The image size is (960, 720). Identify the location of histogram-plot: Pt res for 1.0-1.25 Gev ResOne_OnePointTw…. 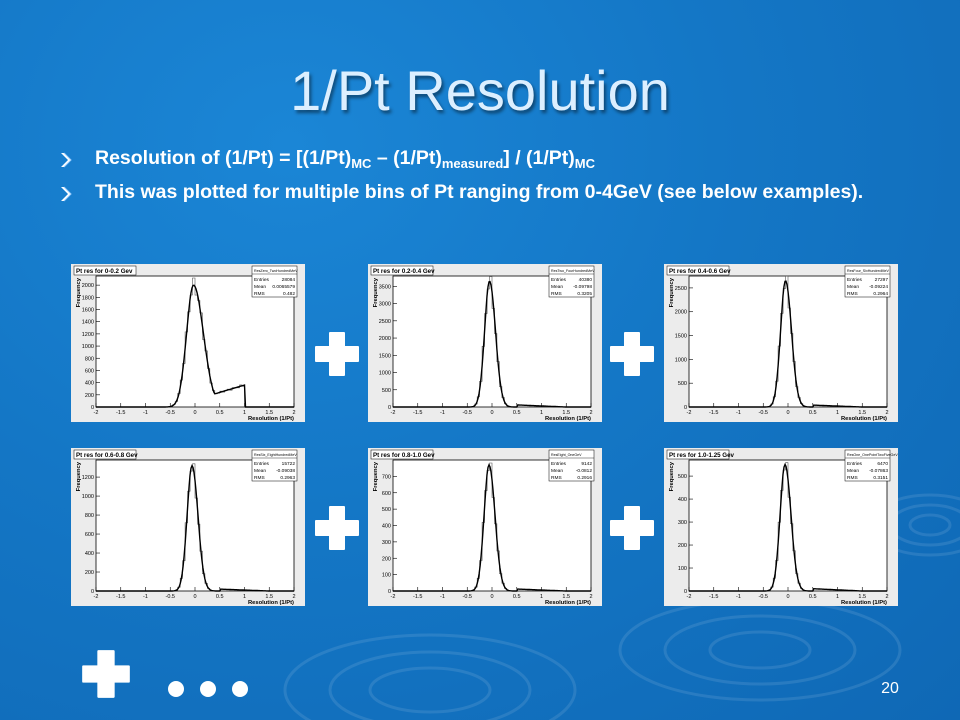
(781, 527).